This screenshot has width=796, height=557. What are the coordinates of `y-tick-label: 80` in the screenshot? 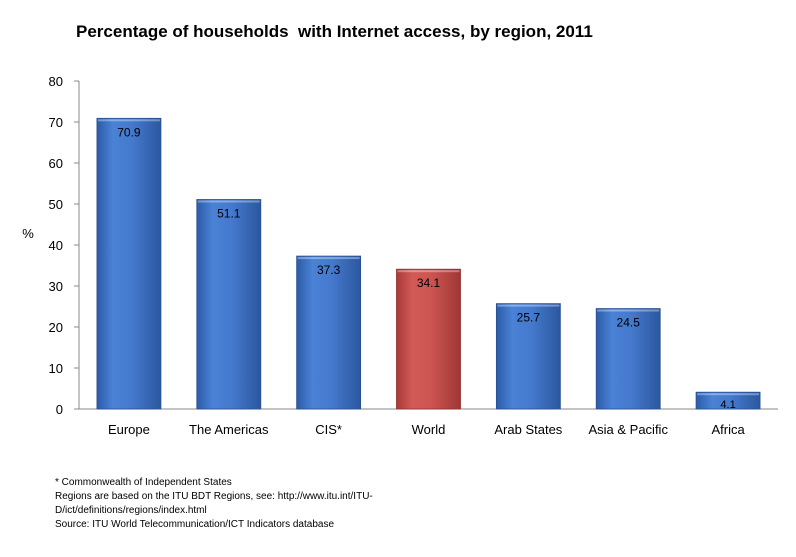 It's located at (56, 81).